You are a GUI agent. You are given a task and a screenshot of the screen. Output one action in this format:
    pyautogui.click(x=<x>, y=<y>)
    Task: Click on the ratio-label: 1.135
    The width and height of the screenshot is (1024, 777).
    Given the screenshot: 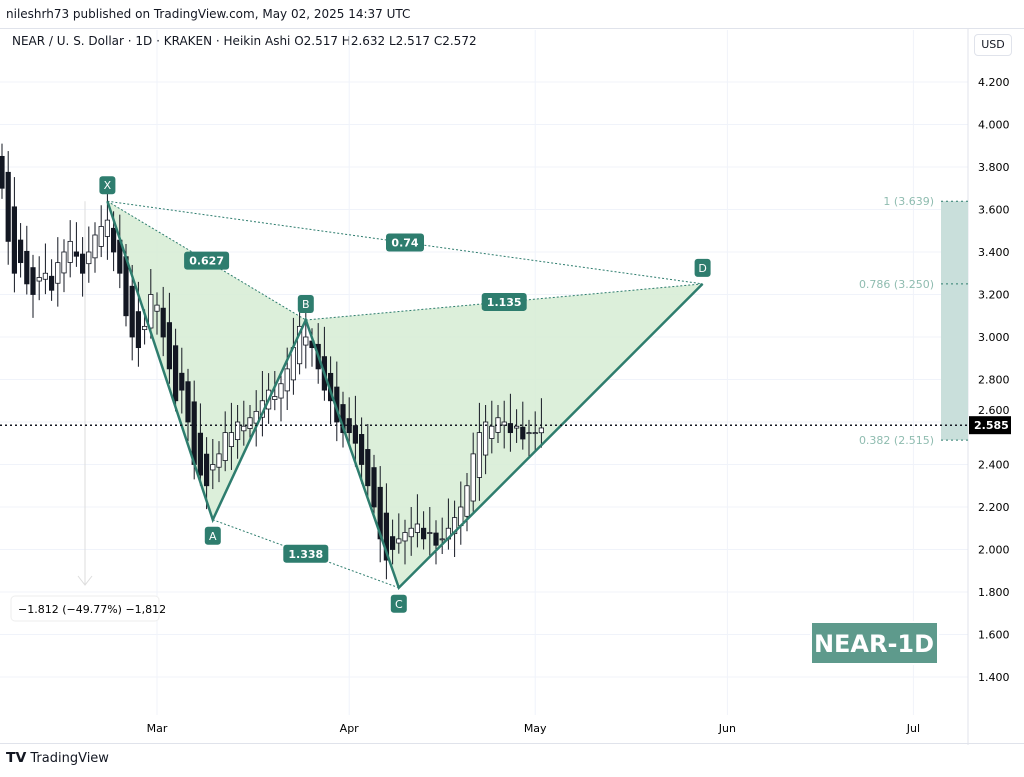 What is the action you would take?
    pyautogui.click(x=504, y=302)
    